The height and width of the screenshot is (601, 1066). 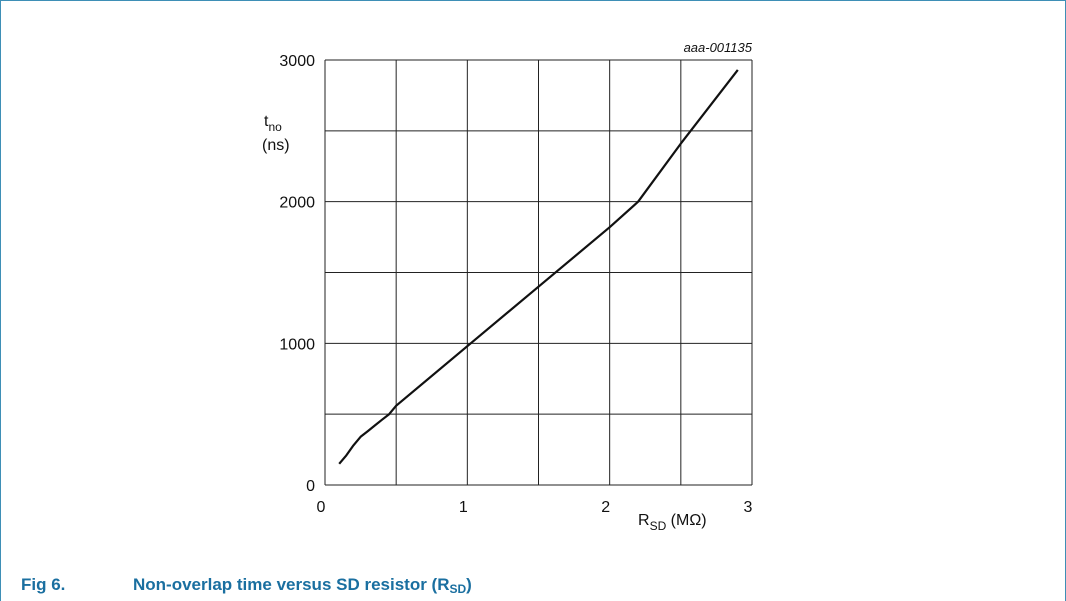 I want to click on y-tick-label: 0, so click(x=310, y=486).